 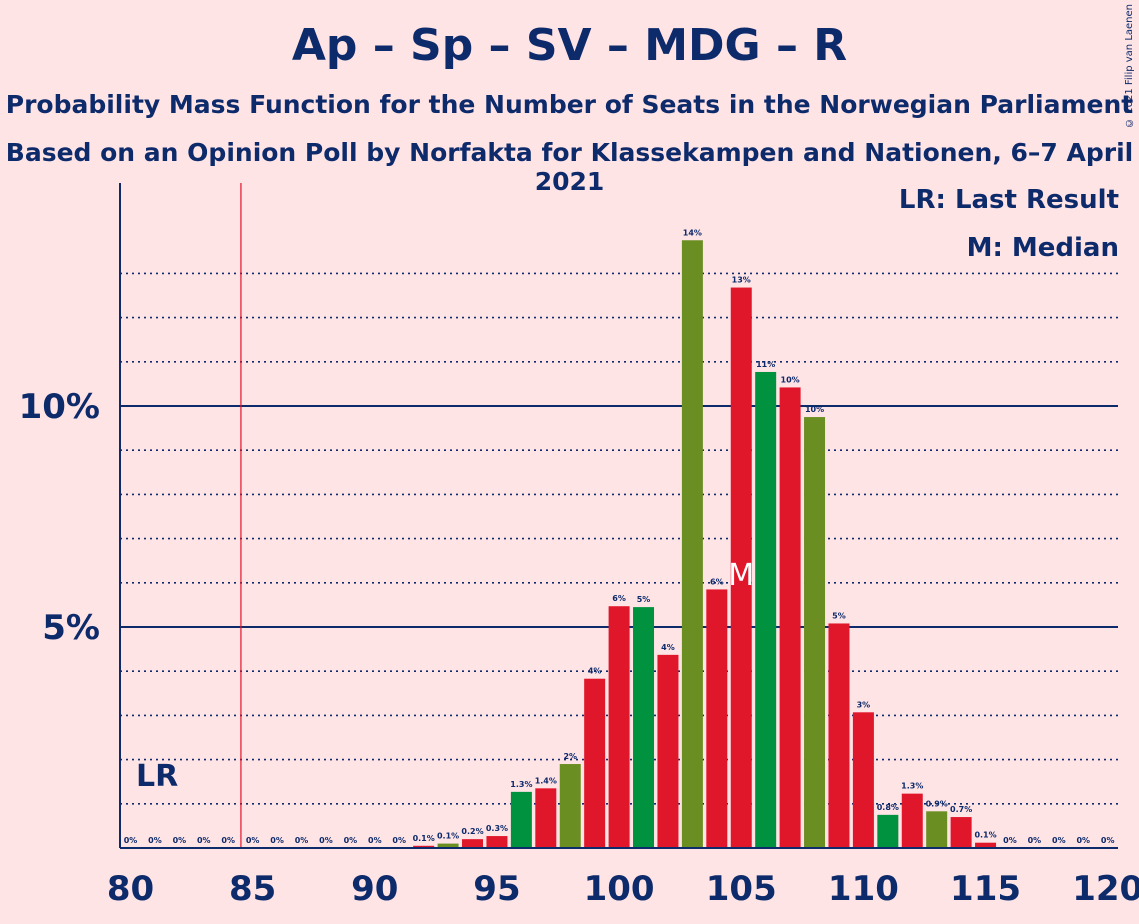 I want to click on x-tick-label: 105, so click(x=741, y=889).